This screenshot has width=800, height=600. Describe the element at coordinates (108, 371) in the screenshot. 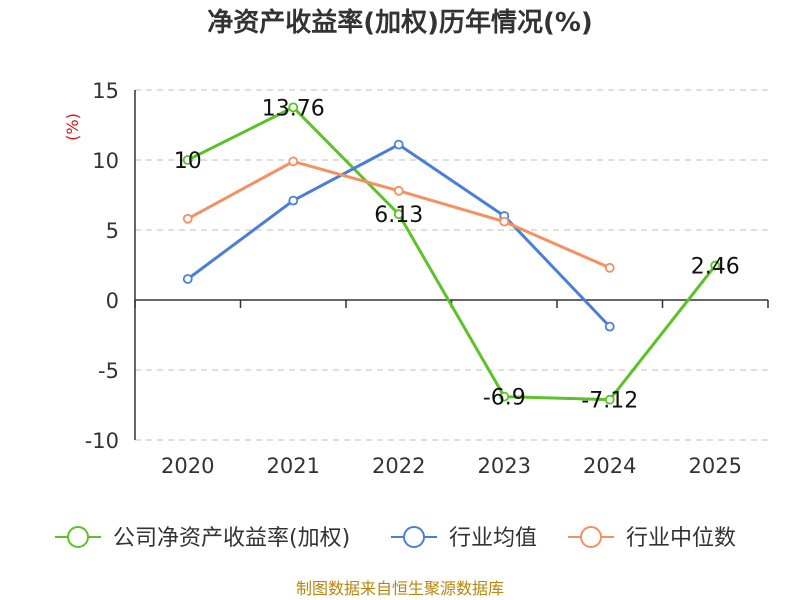

I see `y-tick-label: -5` at that location.